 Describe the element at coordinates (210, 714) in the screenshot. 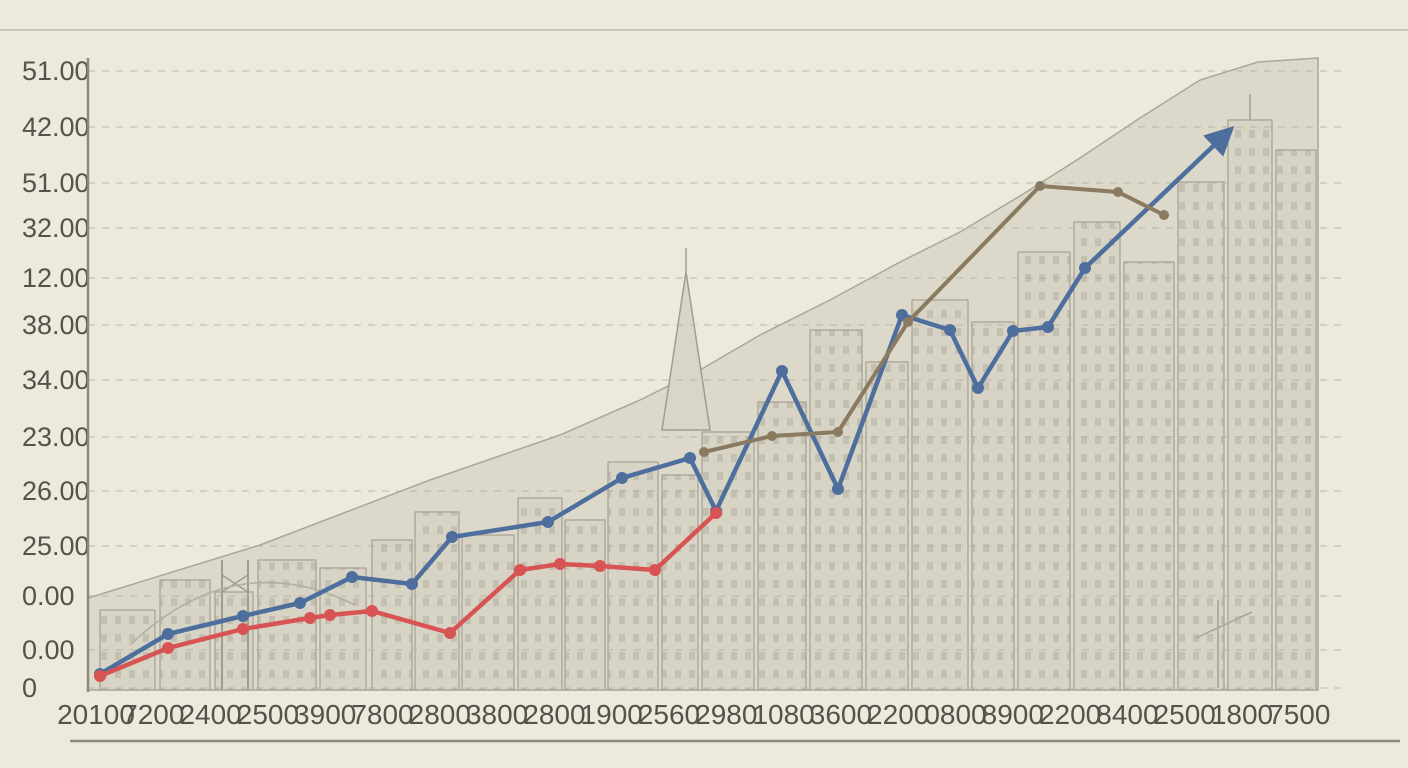

I see `x-tick-label: 2400` at that location.